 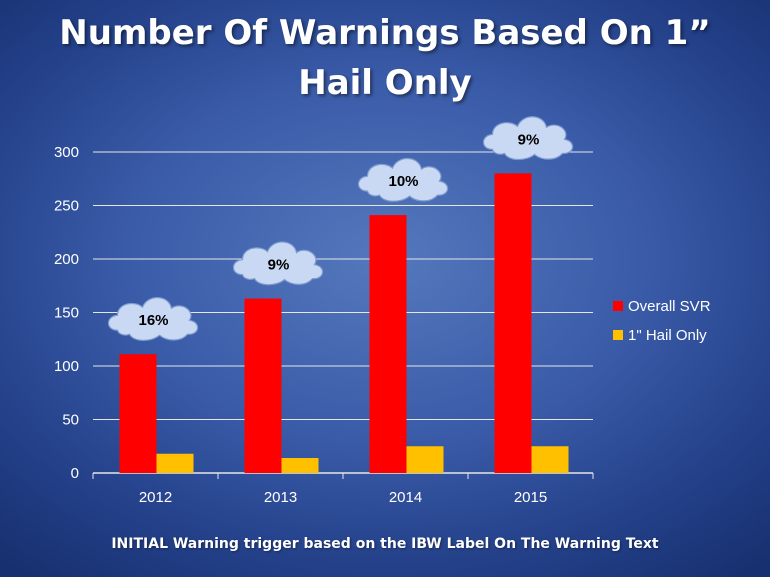 I want to click on percentage-label: 16%, so click(x=153, y=320).